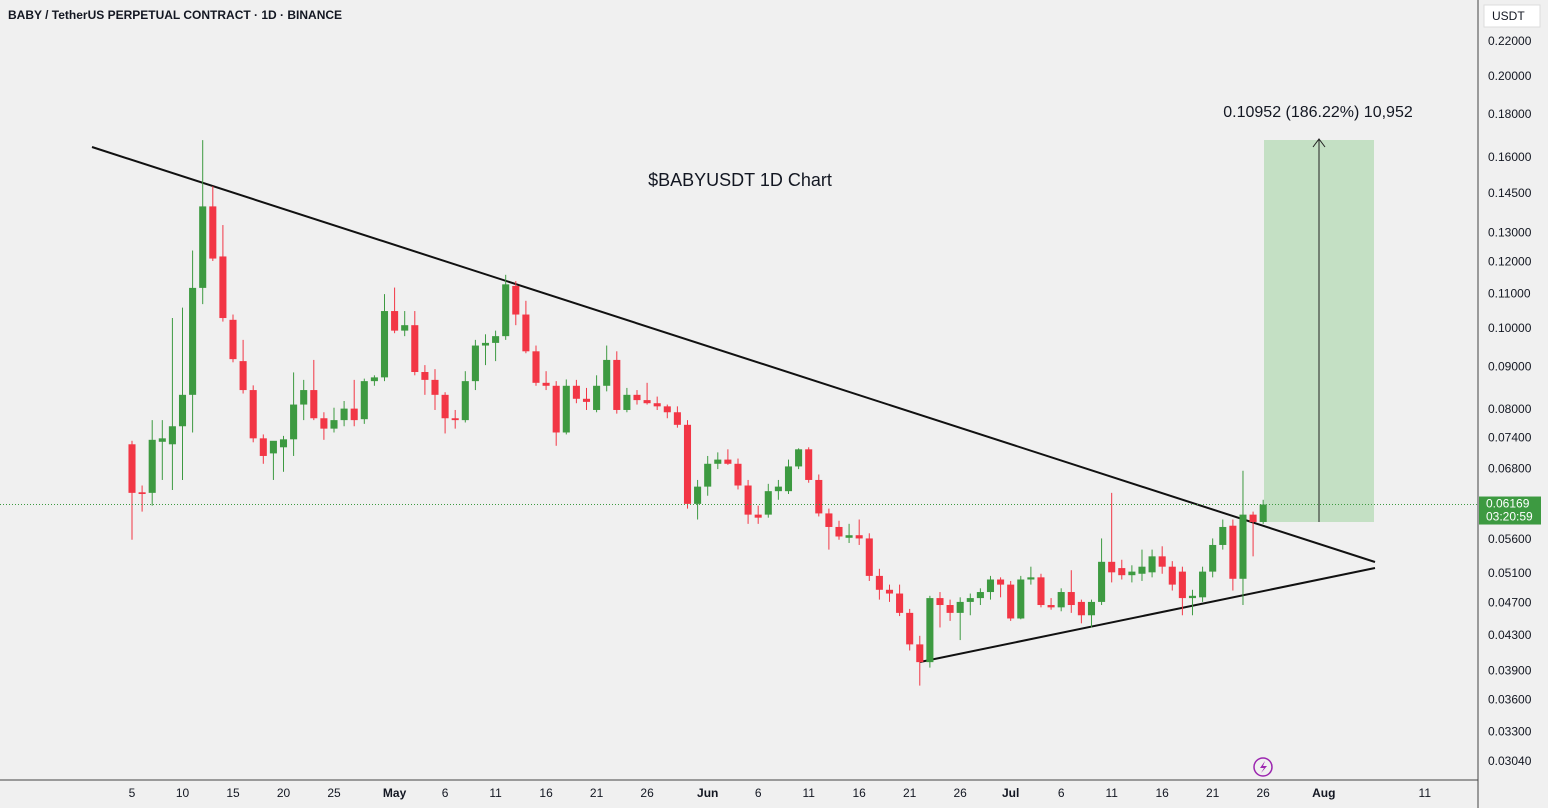  I want to click on y-tick-label: 0.06800, so click(1510, 468).